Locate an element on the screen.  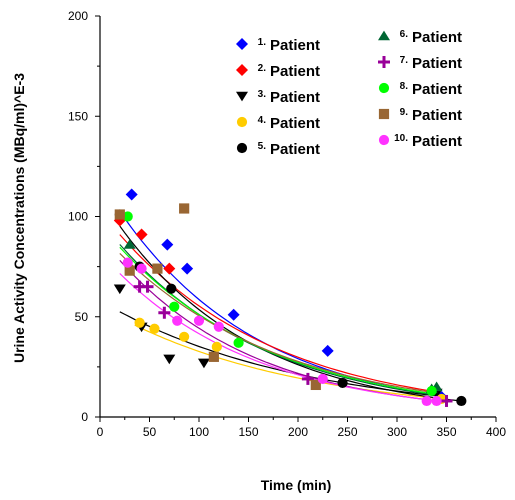
x-tick-label: 200 is located at coordinates (298, 432).